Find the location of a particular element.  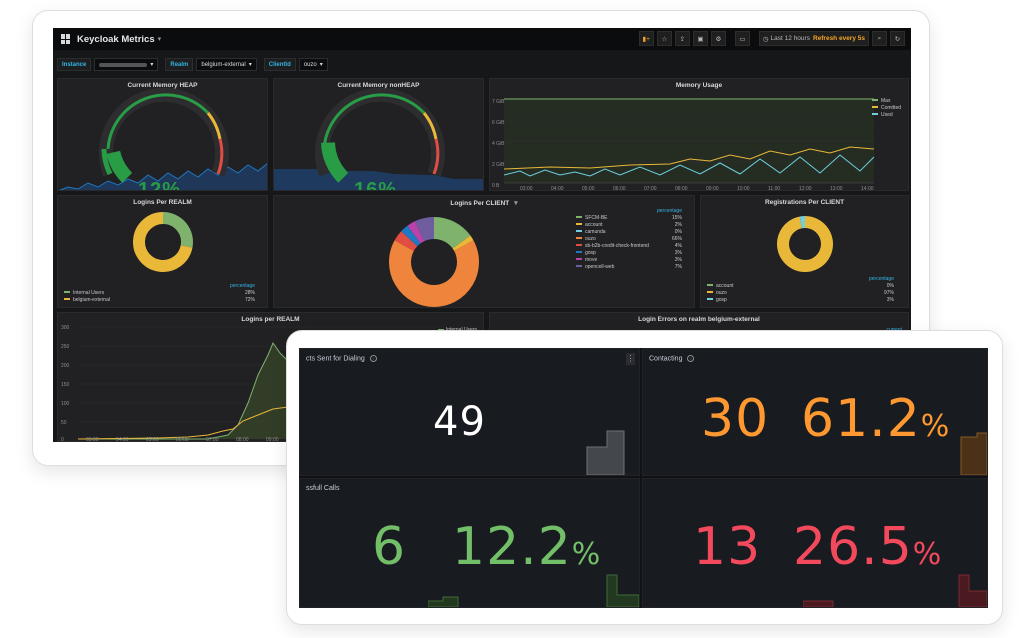

nonheap-gauge is located at coordinates (378, 138).